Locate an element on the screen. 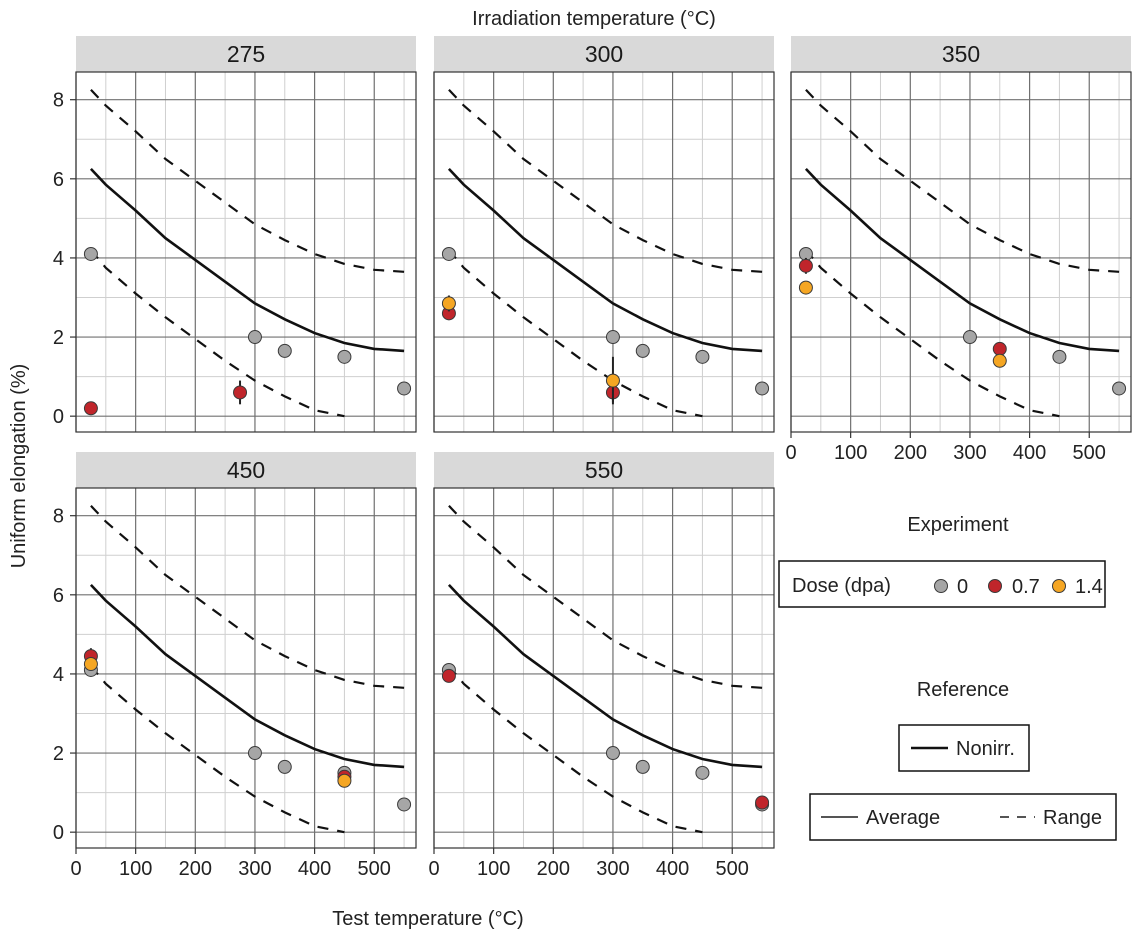 The height and width of the screenshot is (937, 1136). chart-title: Irradiation temperature (°C) is located at coordinates (594, 19).